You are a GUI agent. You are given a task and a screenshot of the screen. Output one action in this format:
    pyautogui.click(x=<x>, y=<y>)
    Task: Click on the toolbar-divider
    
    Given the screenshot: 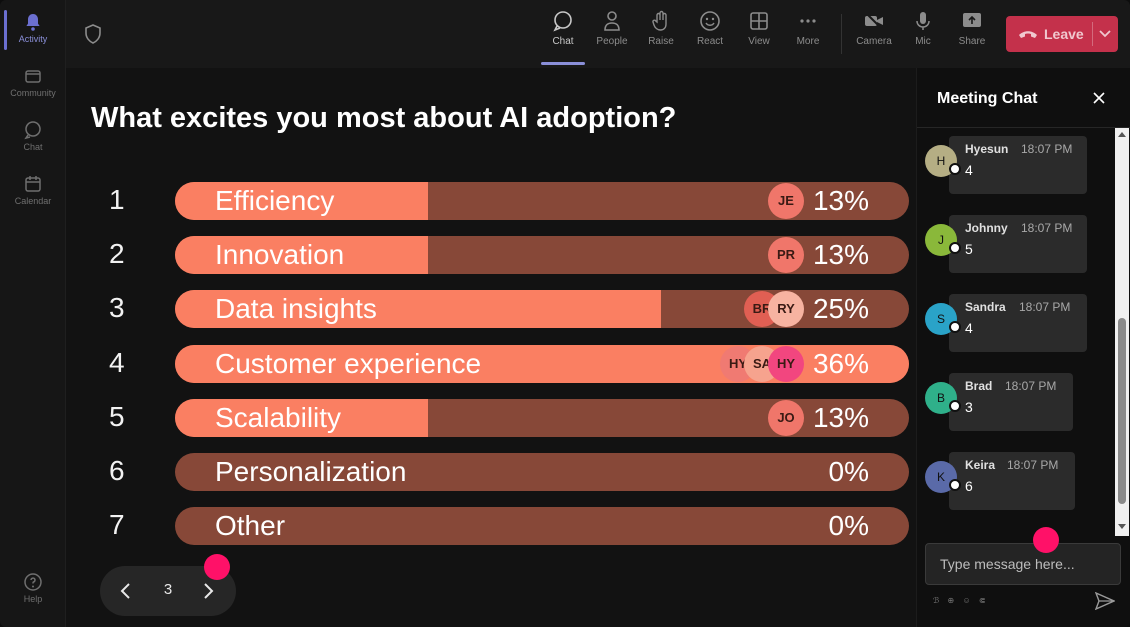 What is the action you would take?
    pyautogui.click(x=841, y=34)
    